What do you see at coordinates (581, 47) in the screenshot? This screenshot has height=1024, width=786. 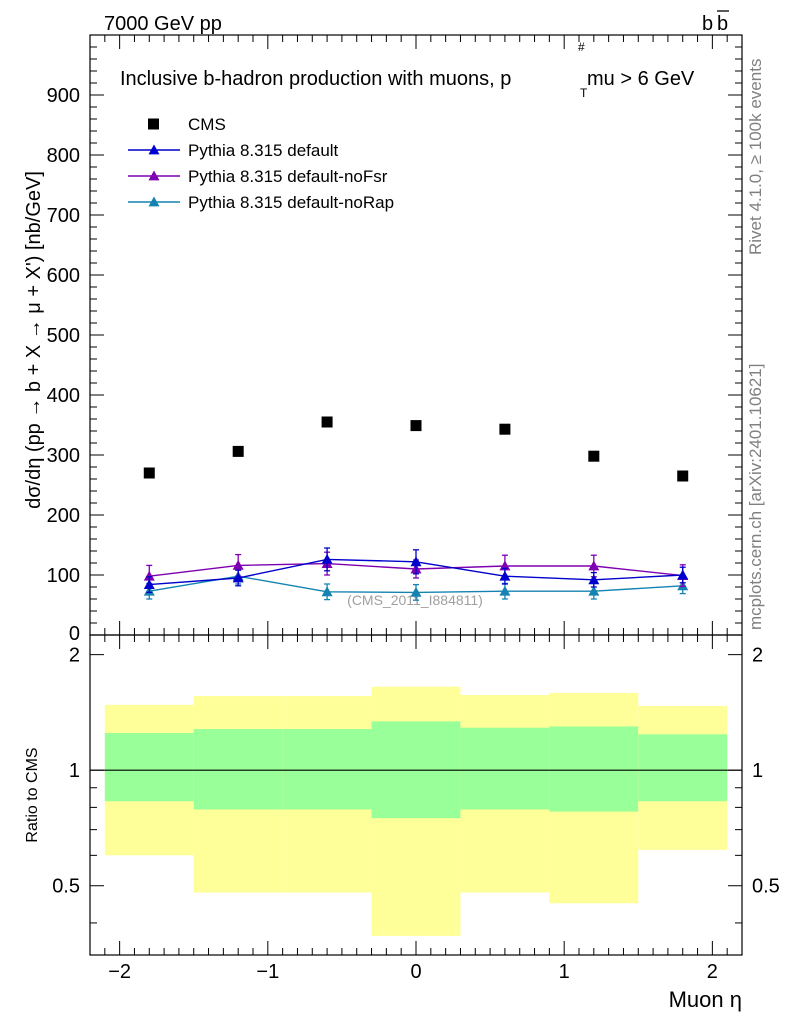 I see `main-title-sup: #` at bounding box center [581, 47].